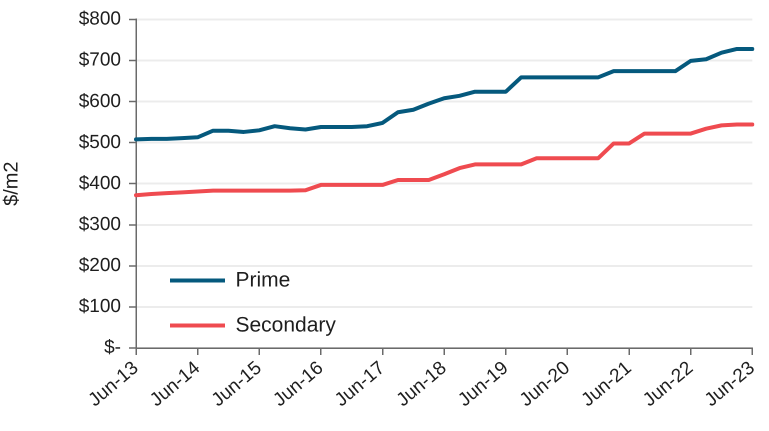 The width and height of the screenshot is (769, 431). What do you see at coordinates (99, 101) in the screenshot?
I see `y-tick-label: $600` at bounding box center [99, 101].